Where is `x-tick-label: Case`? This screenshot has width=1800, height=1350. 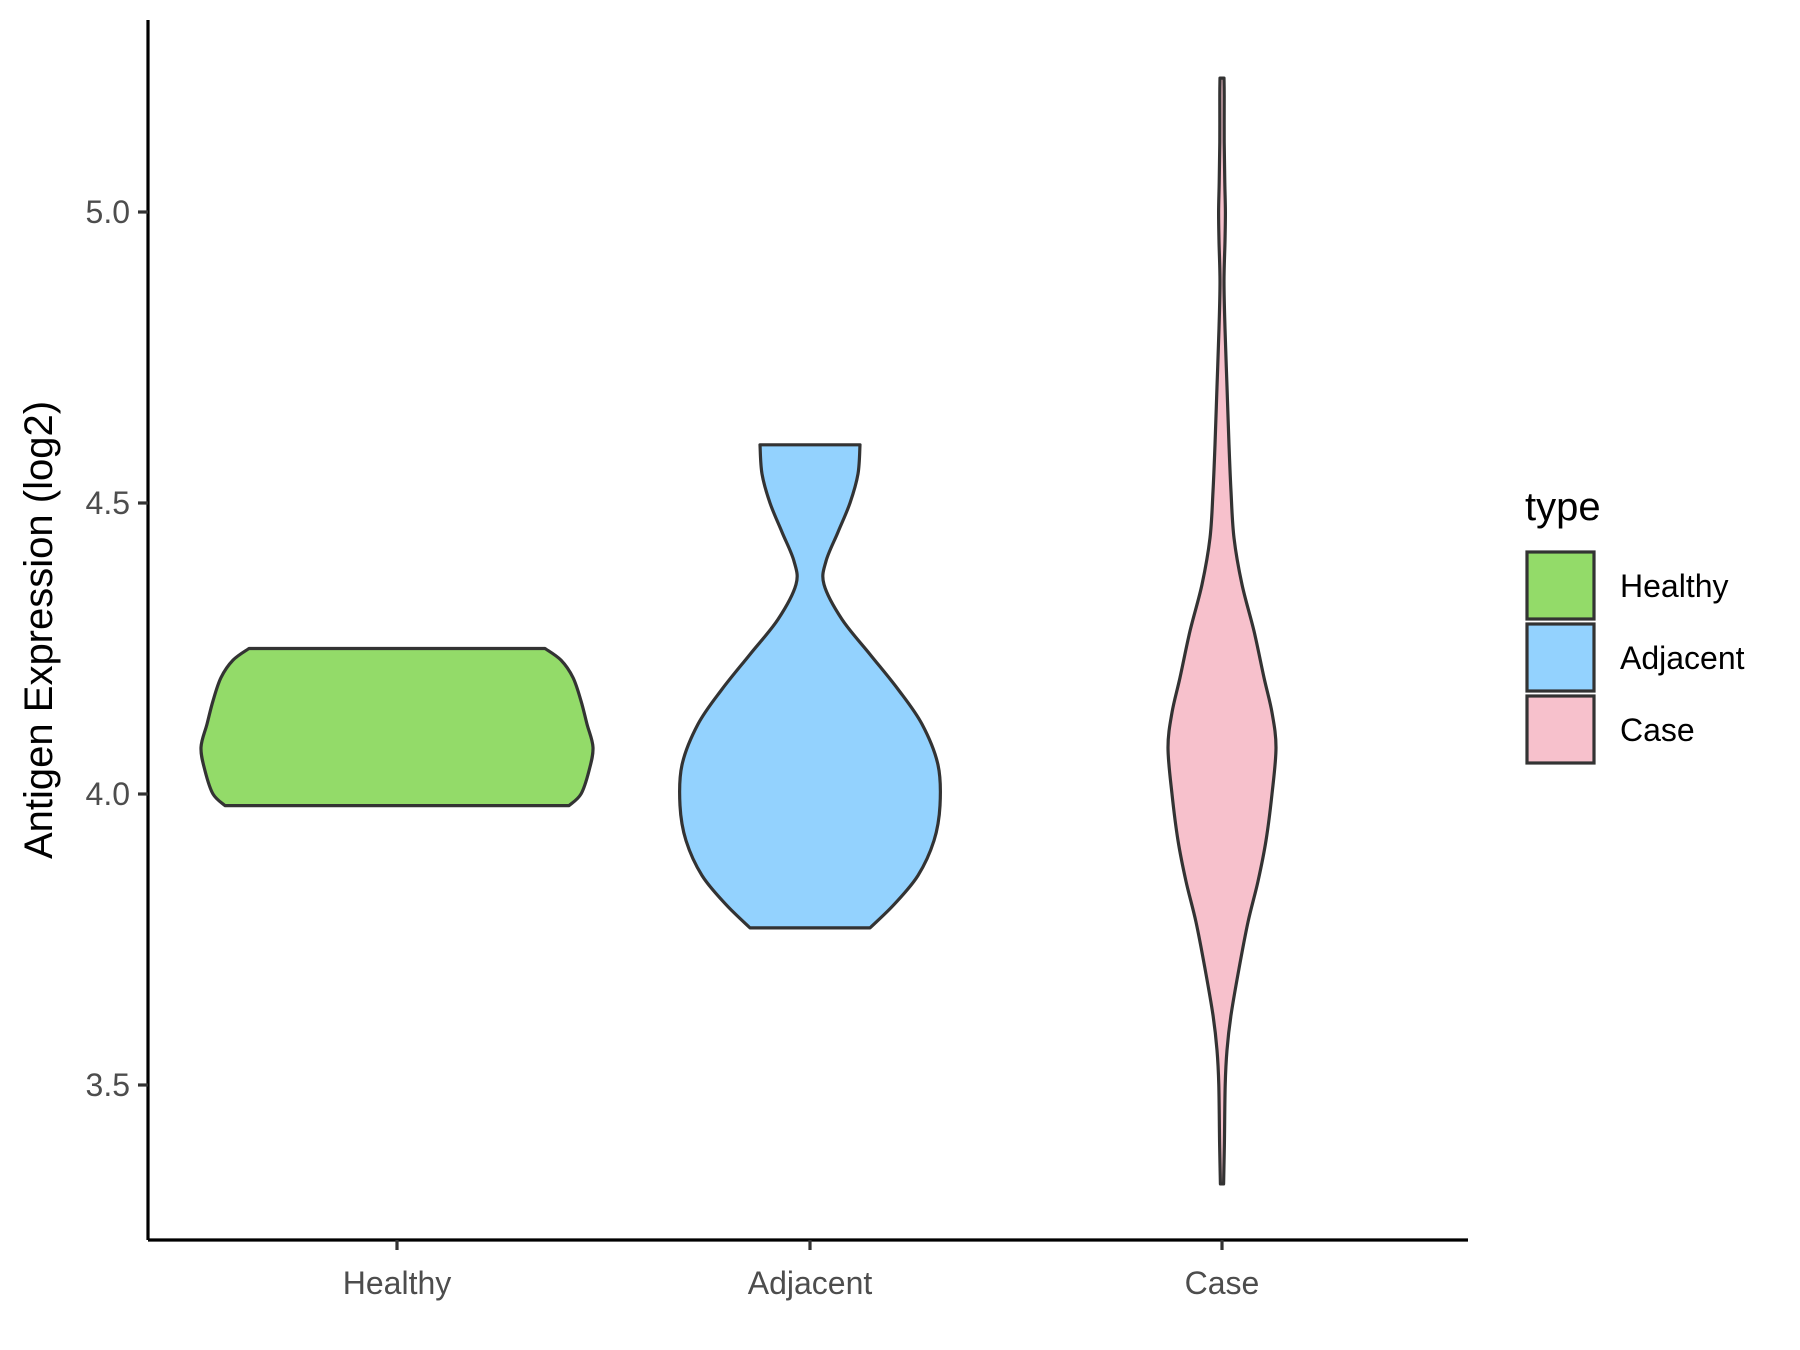
x-tick-label: Case is located at coordinates (1222, 1283).